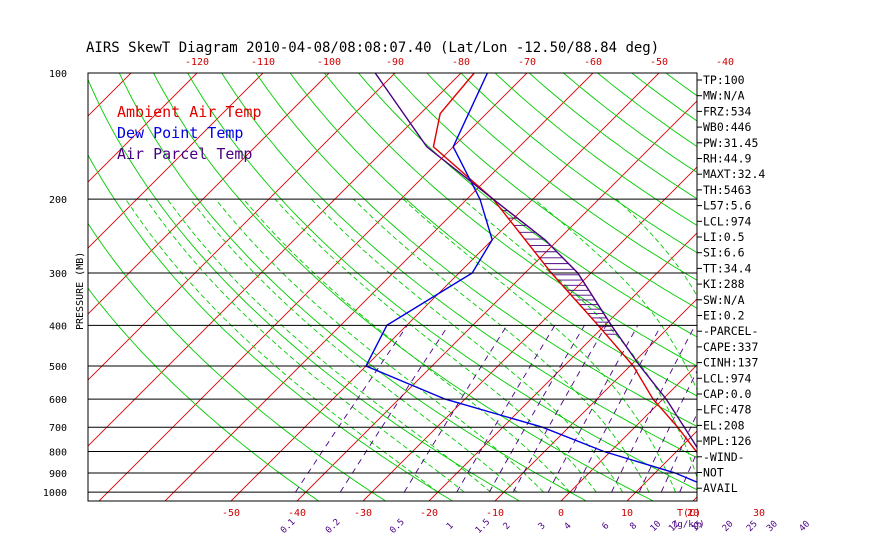 This screenshot has height=560, width=870. Describe the element at coordinates (450, 526) in the screenshot. I see `mixing-ratio-tick-label: 1` at that location.